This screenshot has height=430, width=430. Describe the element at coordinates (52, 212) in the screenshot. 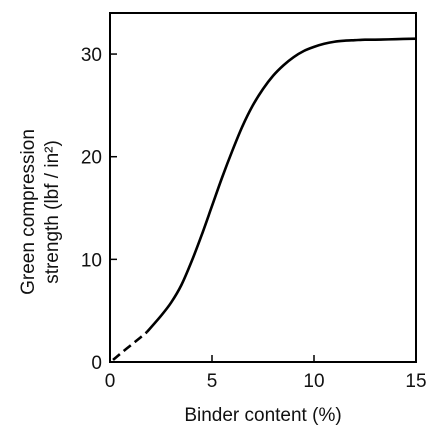

I see `y-axis-title-line2: strength (lbf / in²)` at that location.